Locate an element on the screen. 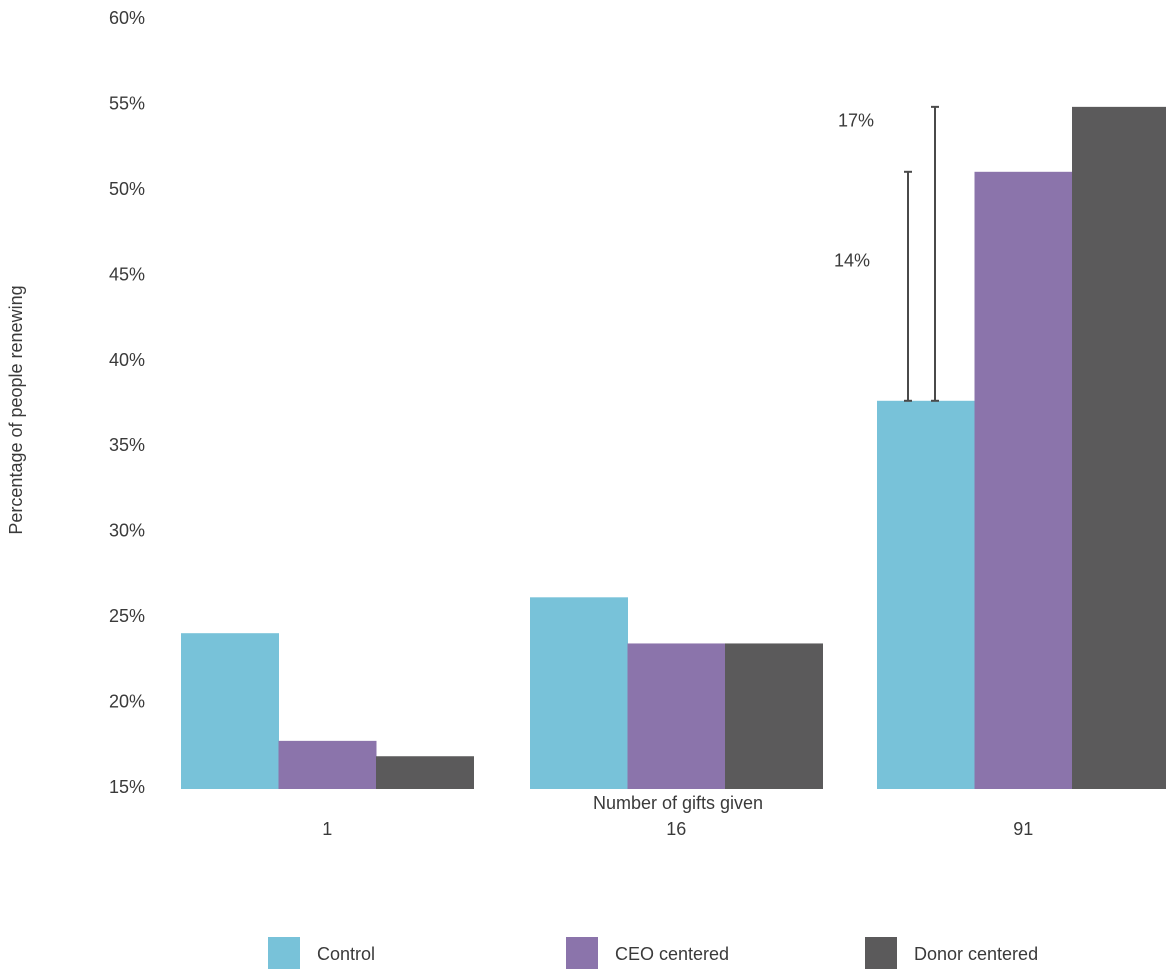 This screenshot has width=1166, height=980. difference-annotations: 14% 17% is located at coordinates (886, 253).